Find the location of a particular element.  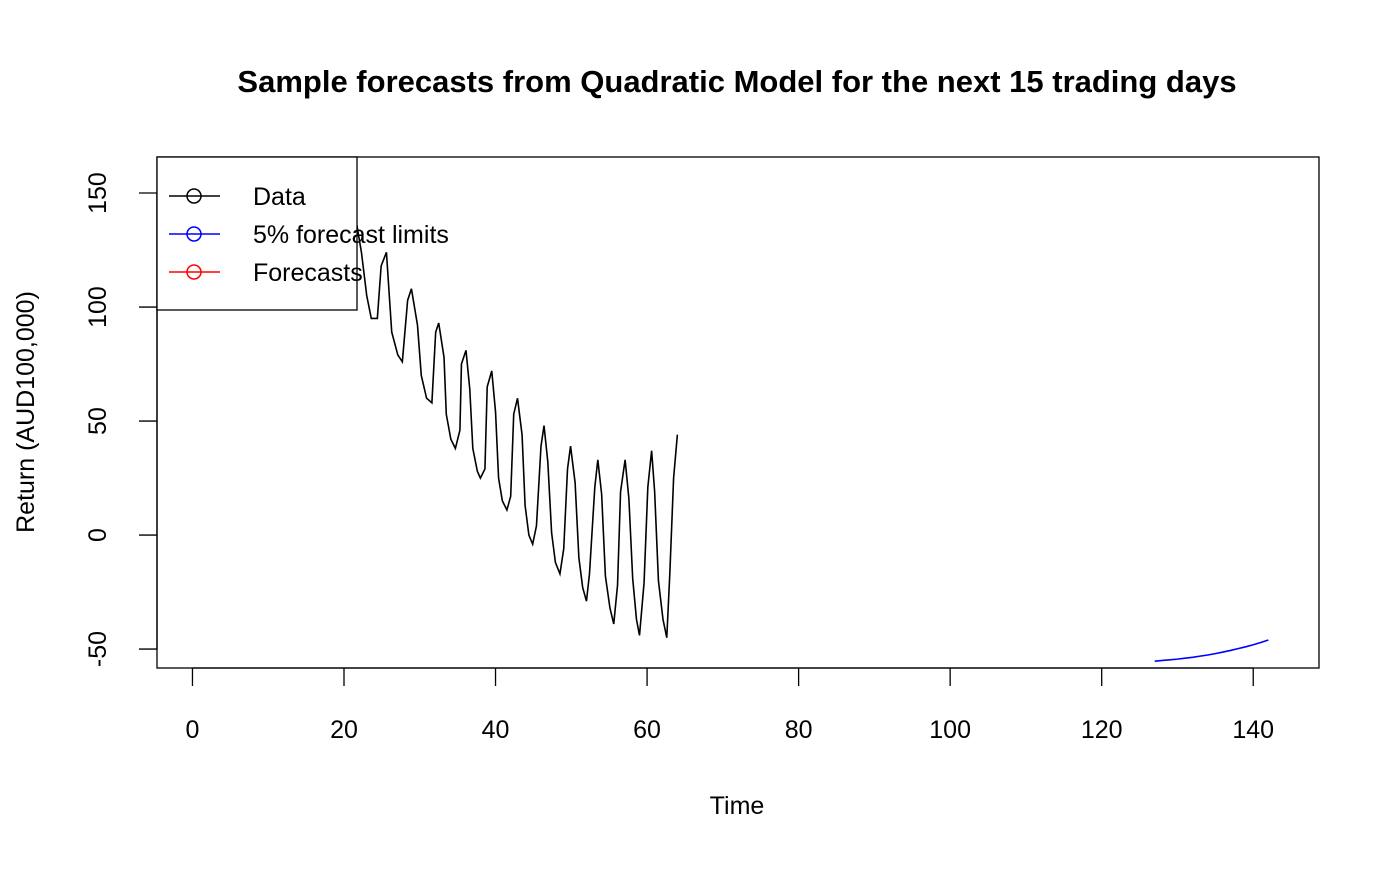

x-tick-label: 20 is located at coordinates (344, 730).